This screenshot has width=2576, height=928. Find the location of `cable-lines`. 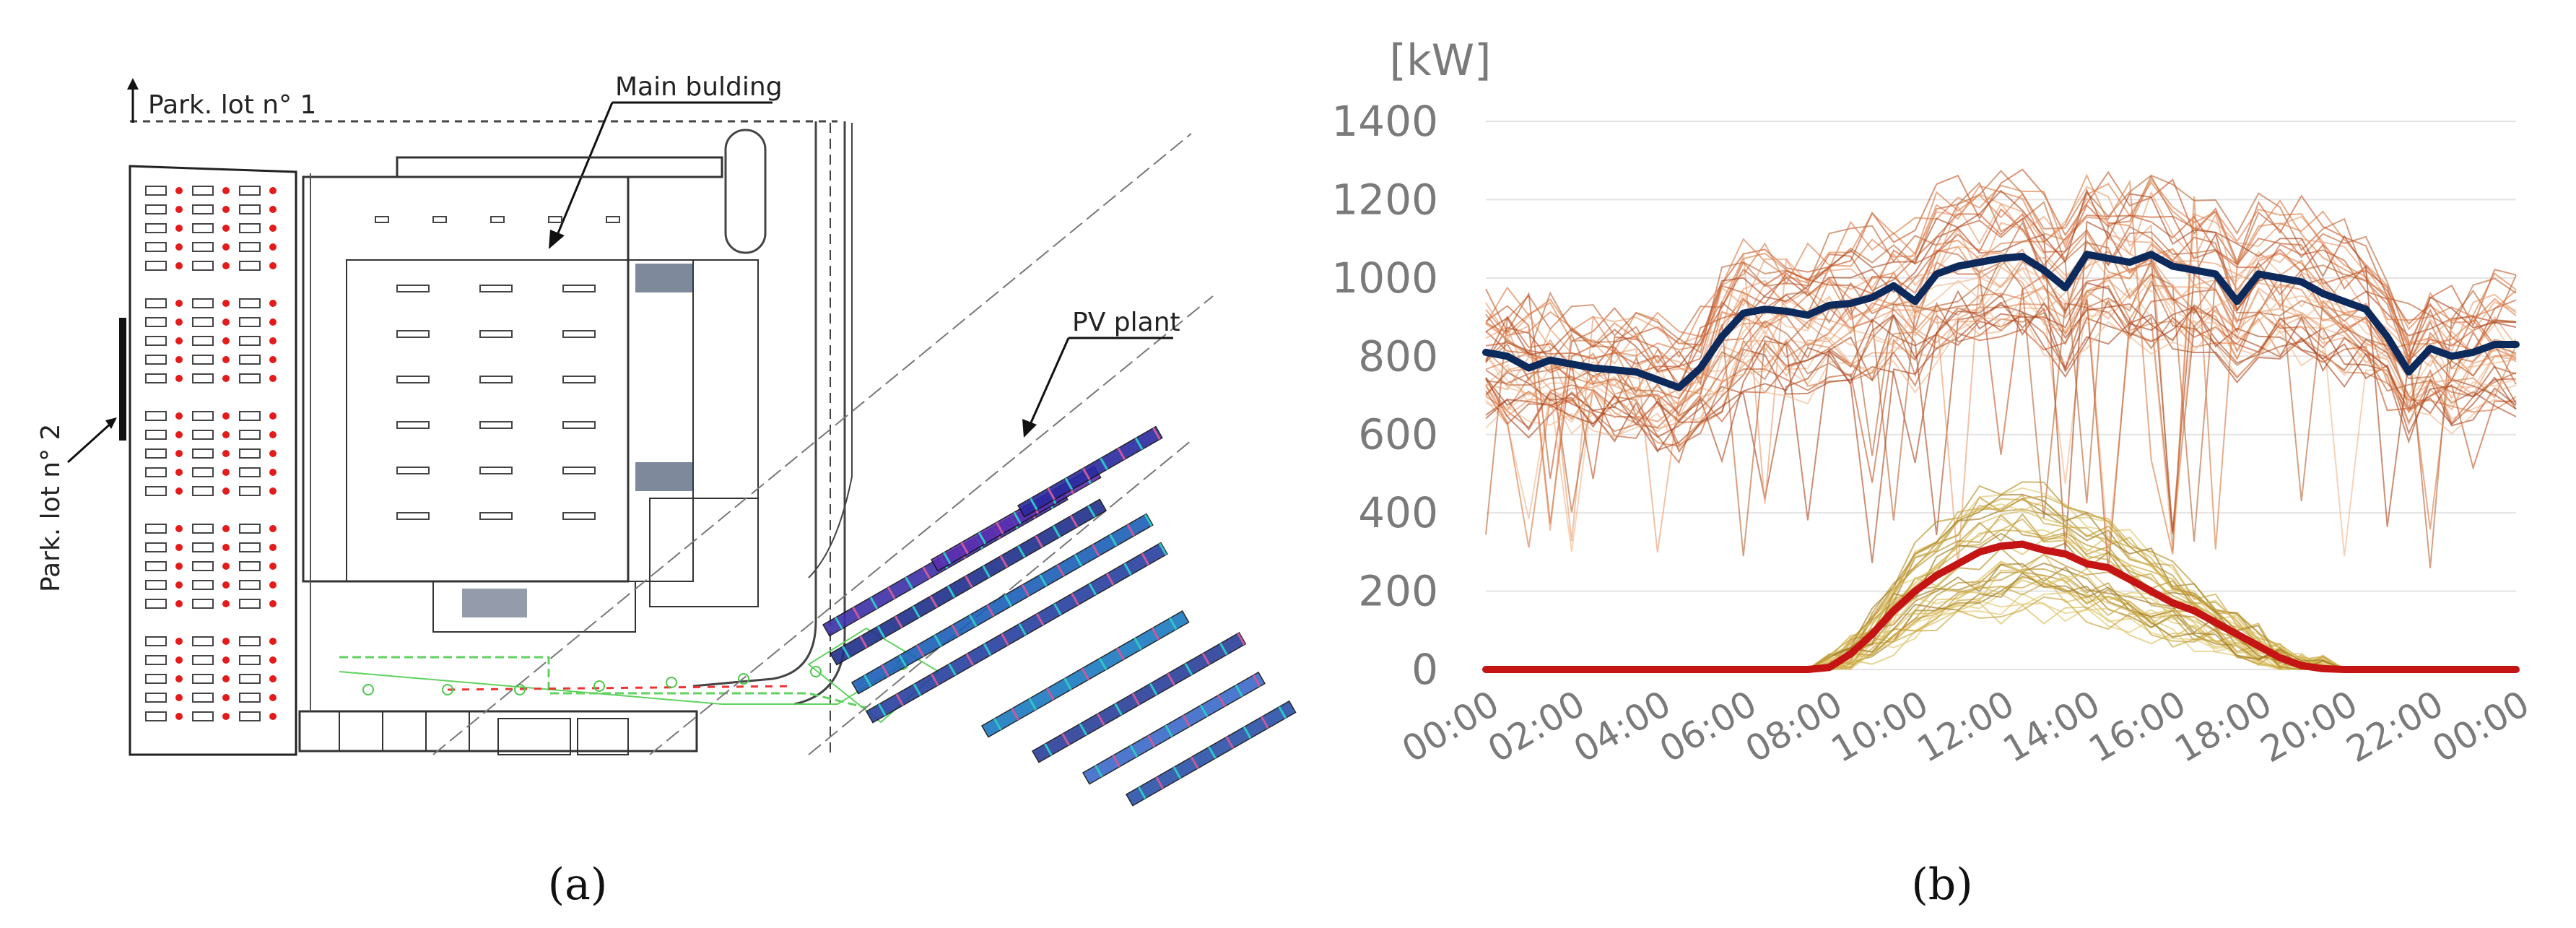

cable-lines is located at coordinates (639, 675).